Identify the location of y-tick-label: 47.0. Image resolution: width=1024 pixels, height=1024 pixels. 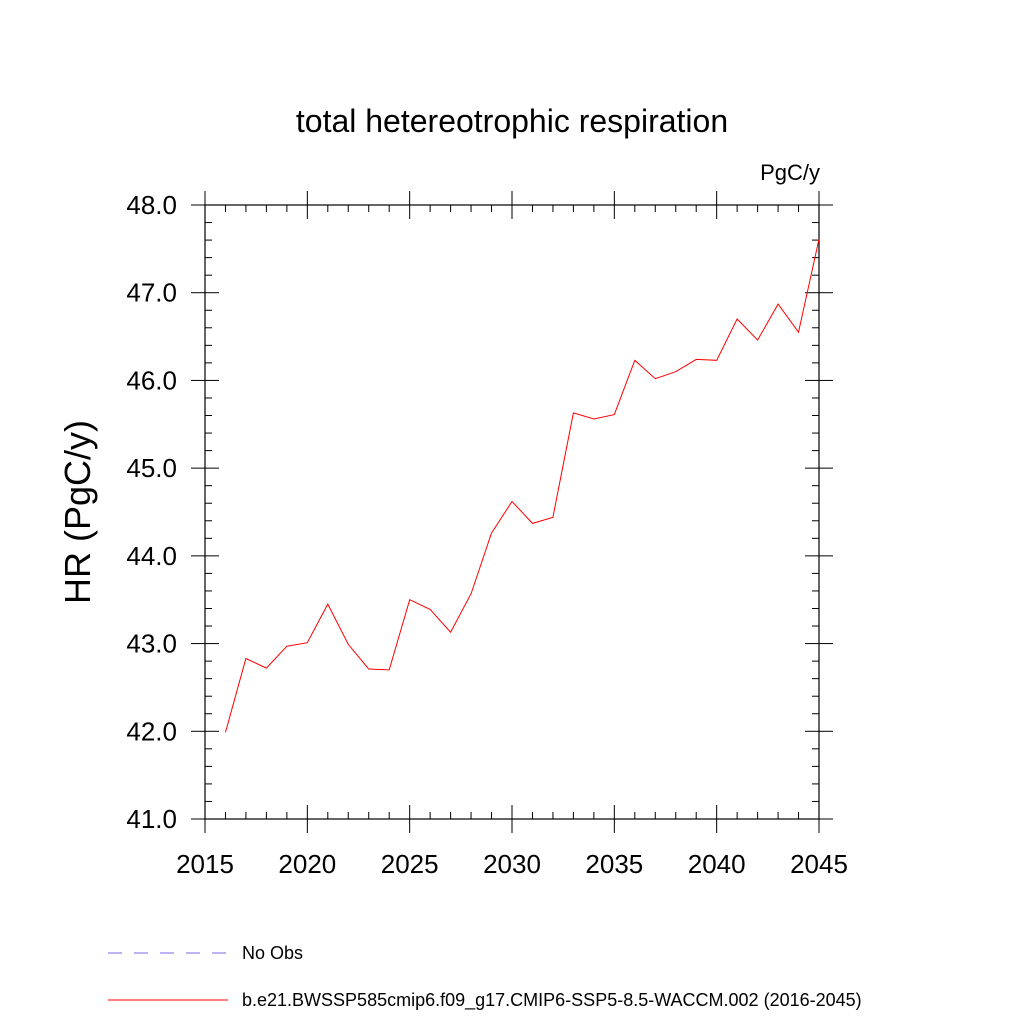
(151, 293).